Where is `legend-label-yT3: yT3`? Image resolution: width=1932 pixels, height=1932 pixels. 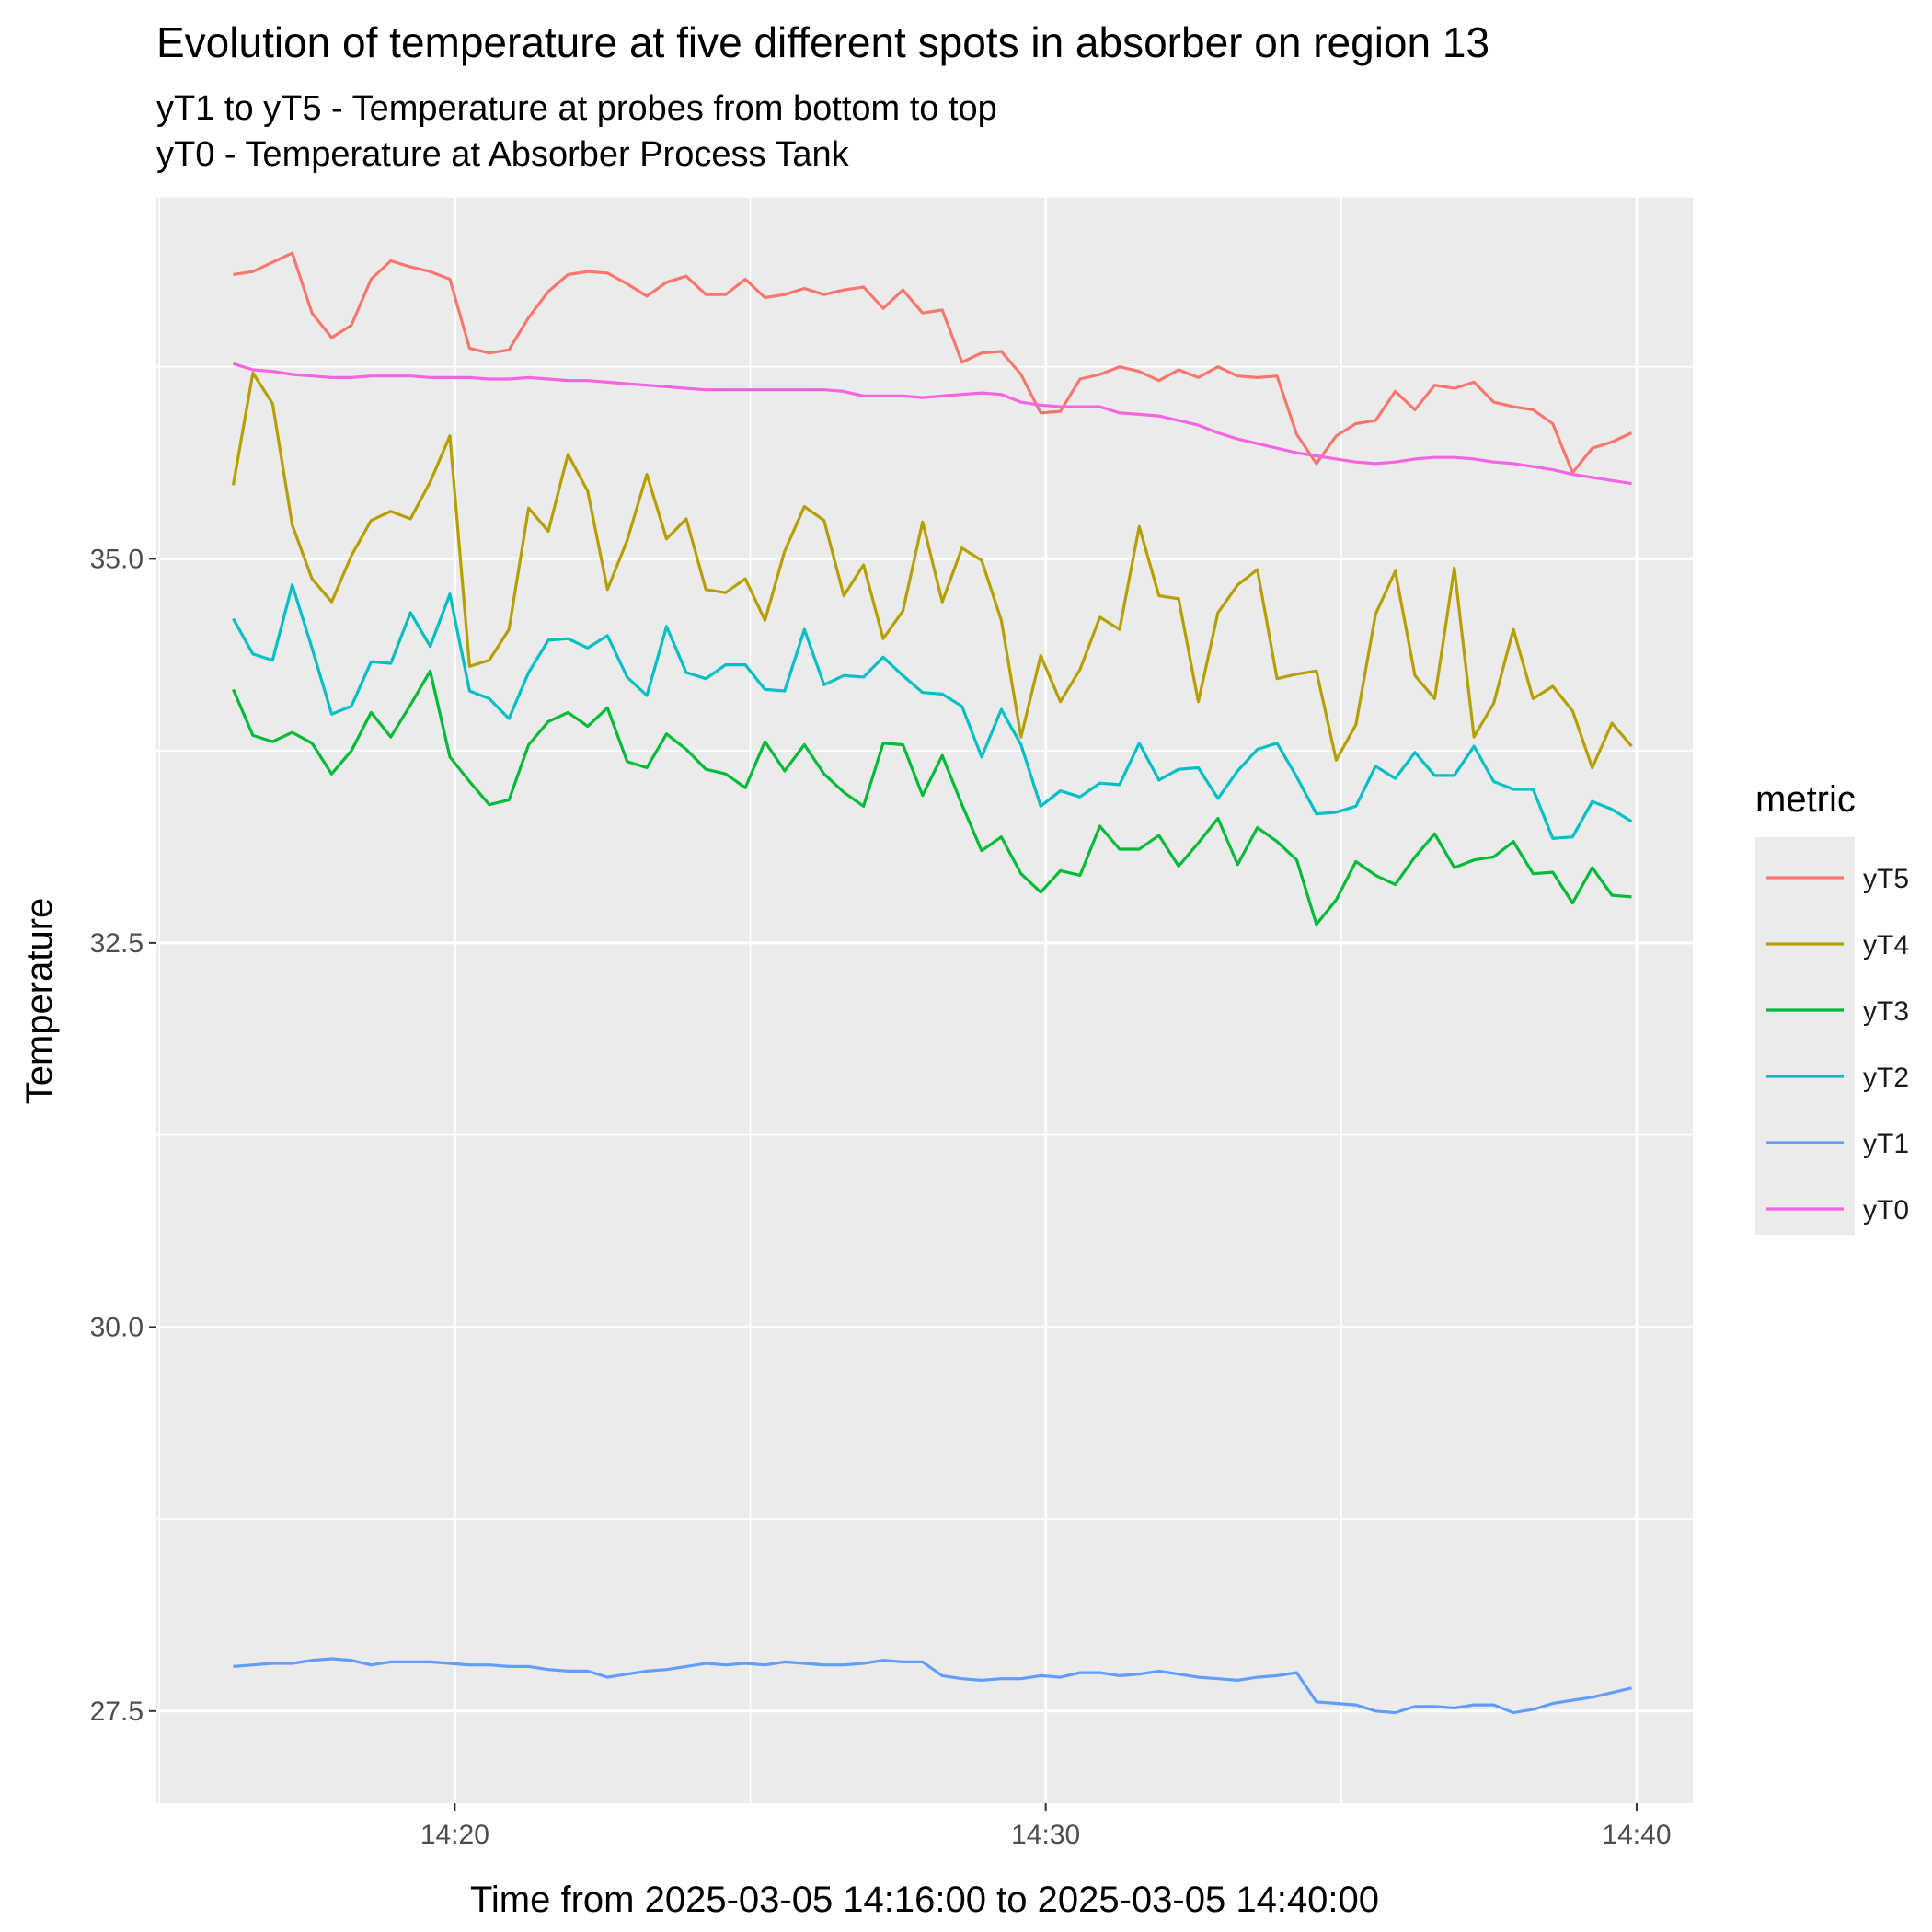
legend-label-yT3: yT3 is located at coordinates (1886, 1011).